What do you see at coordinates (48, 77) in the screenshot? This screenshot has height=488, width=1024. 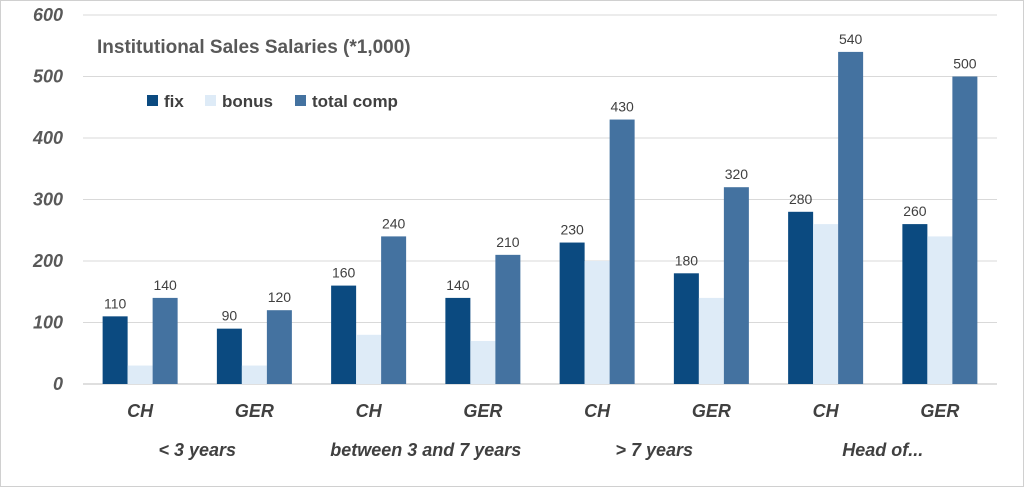 I see `y-tick-label: 500` at bounding box center [48, 77].